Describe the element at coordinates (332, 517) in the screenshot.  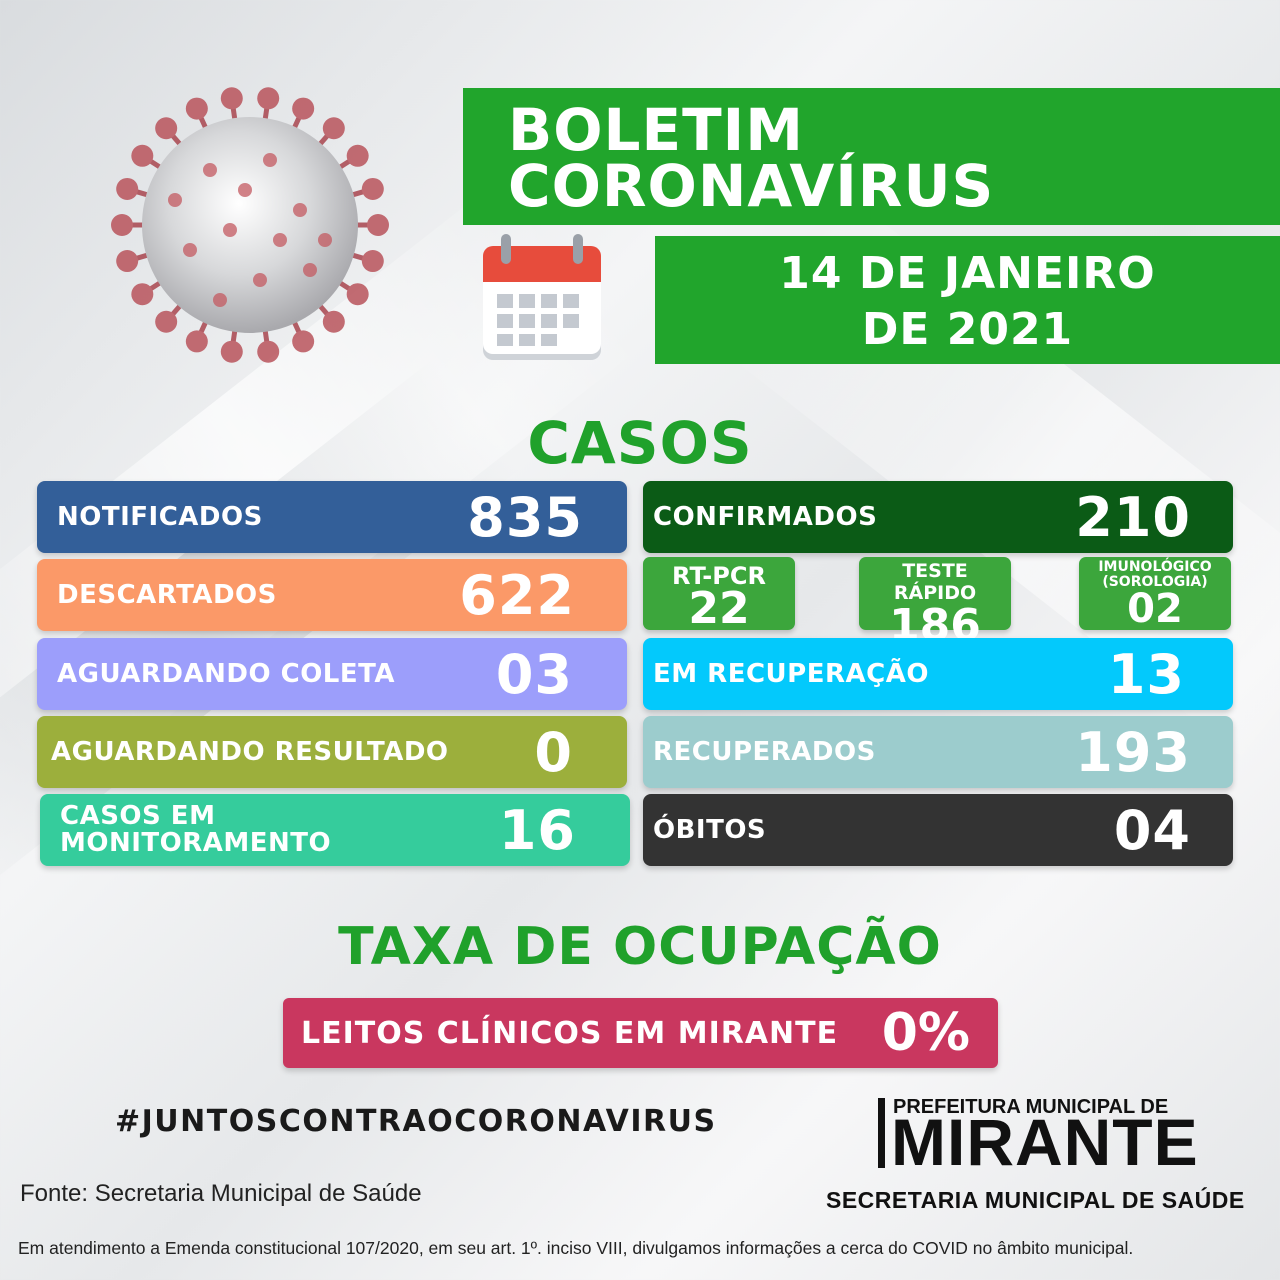
I see `card-notificados: NOTIFICADOS 835` at that location.